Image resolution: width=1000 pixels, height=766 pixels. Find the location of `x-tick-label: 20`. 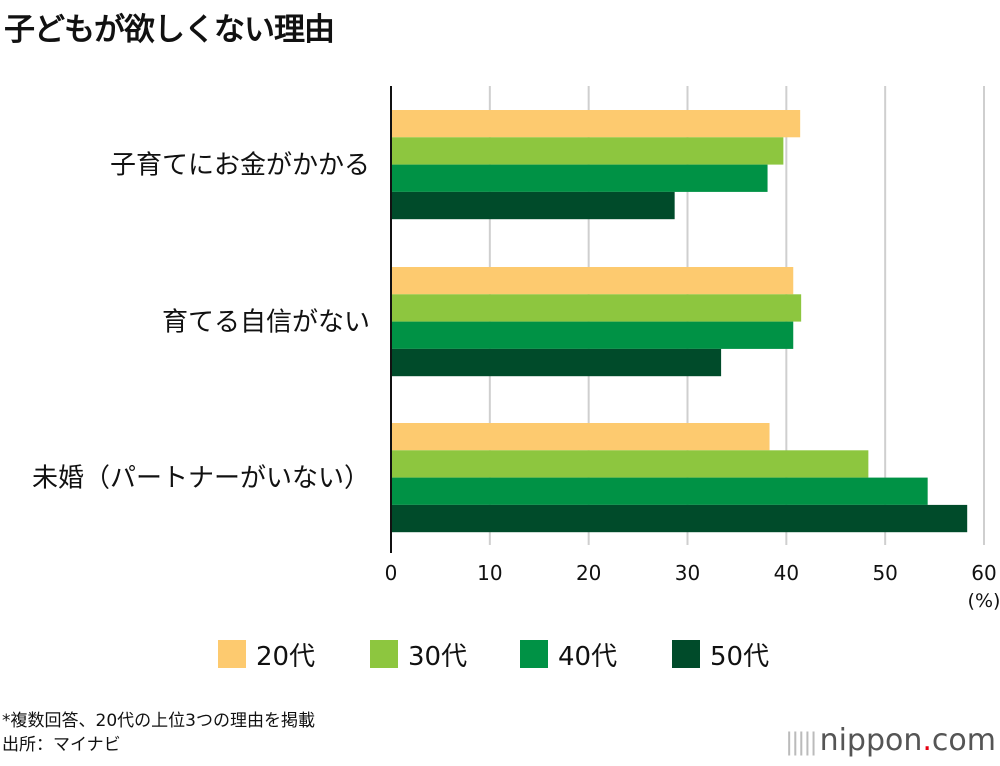

x-tick-label: 20 is located at coordinates (588, 573).